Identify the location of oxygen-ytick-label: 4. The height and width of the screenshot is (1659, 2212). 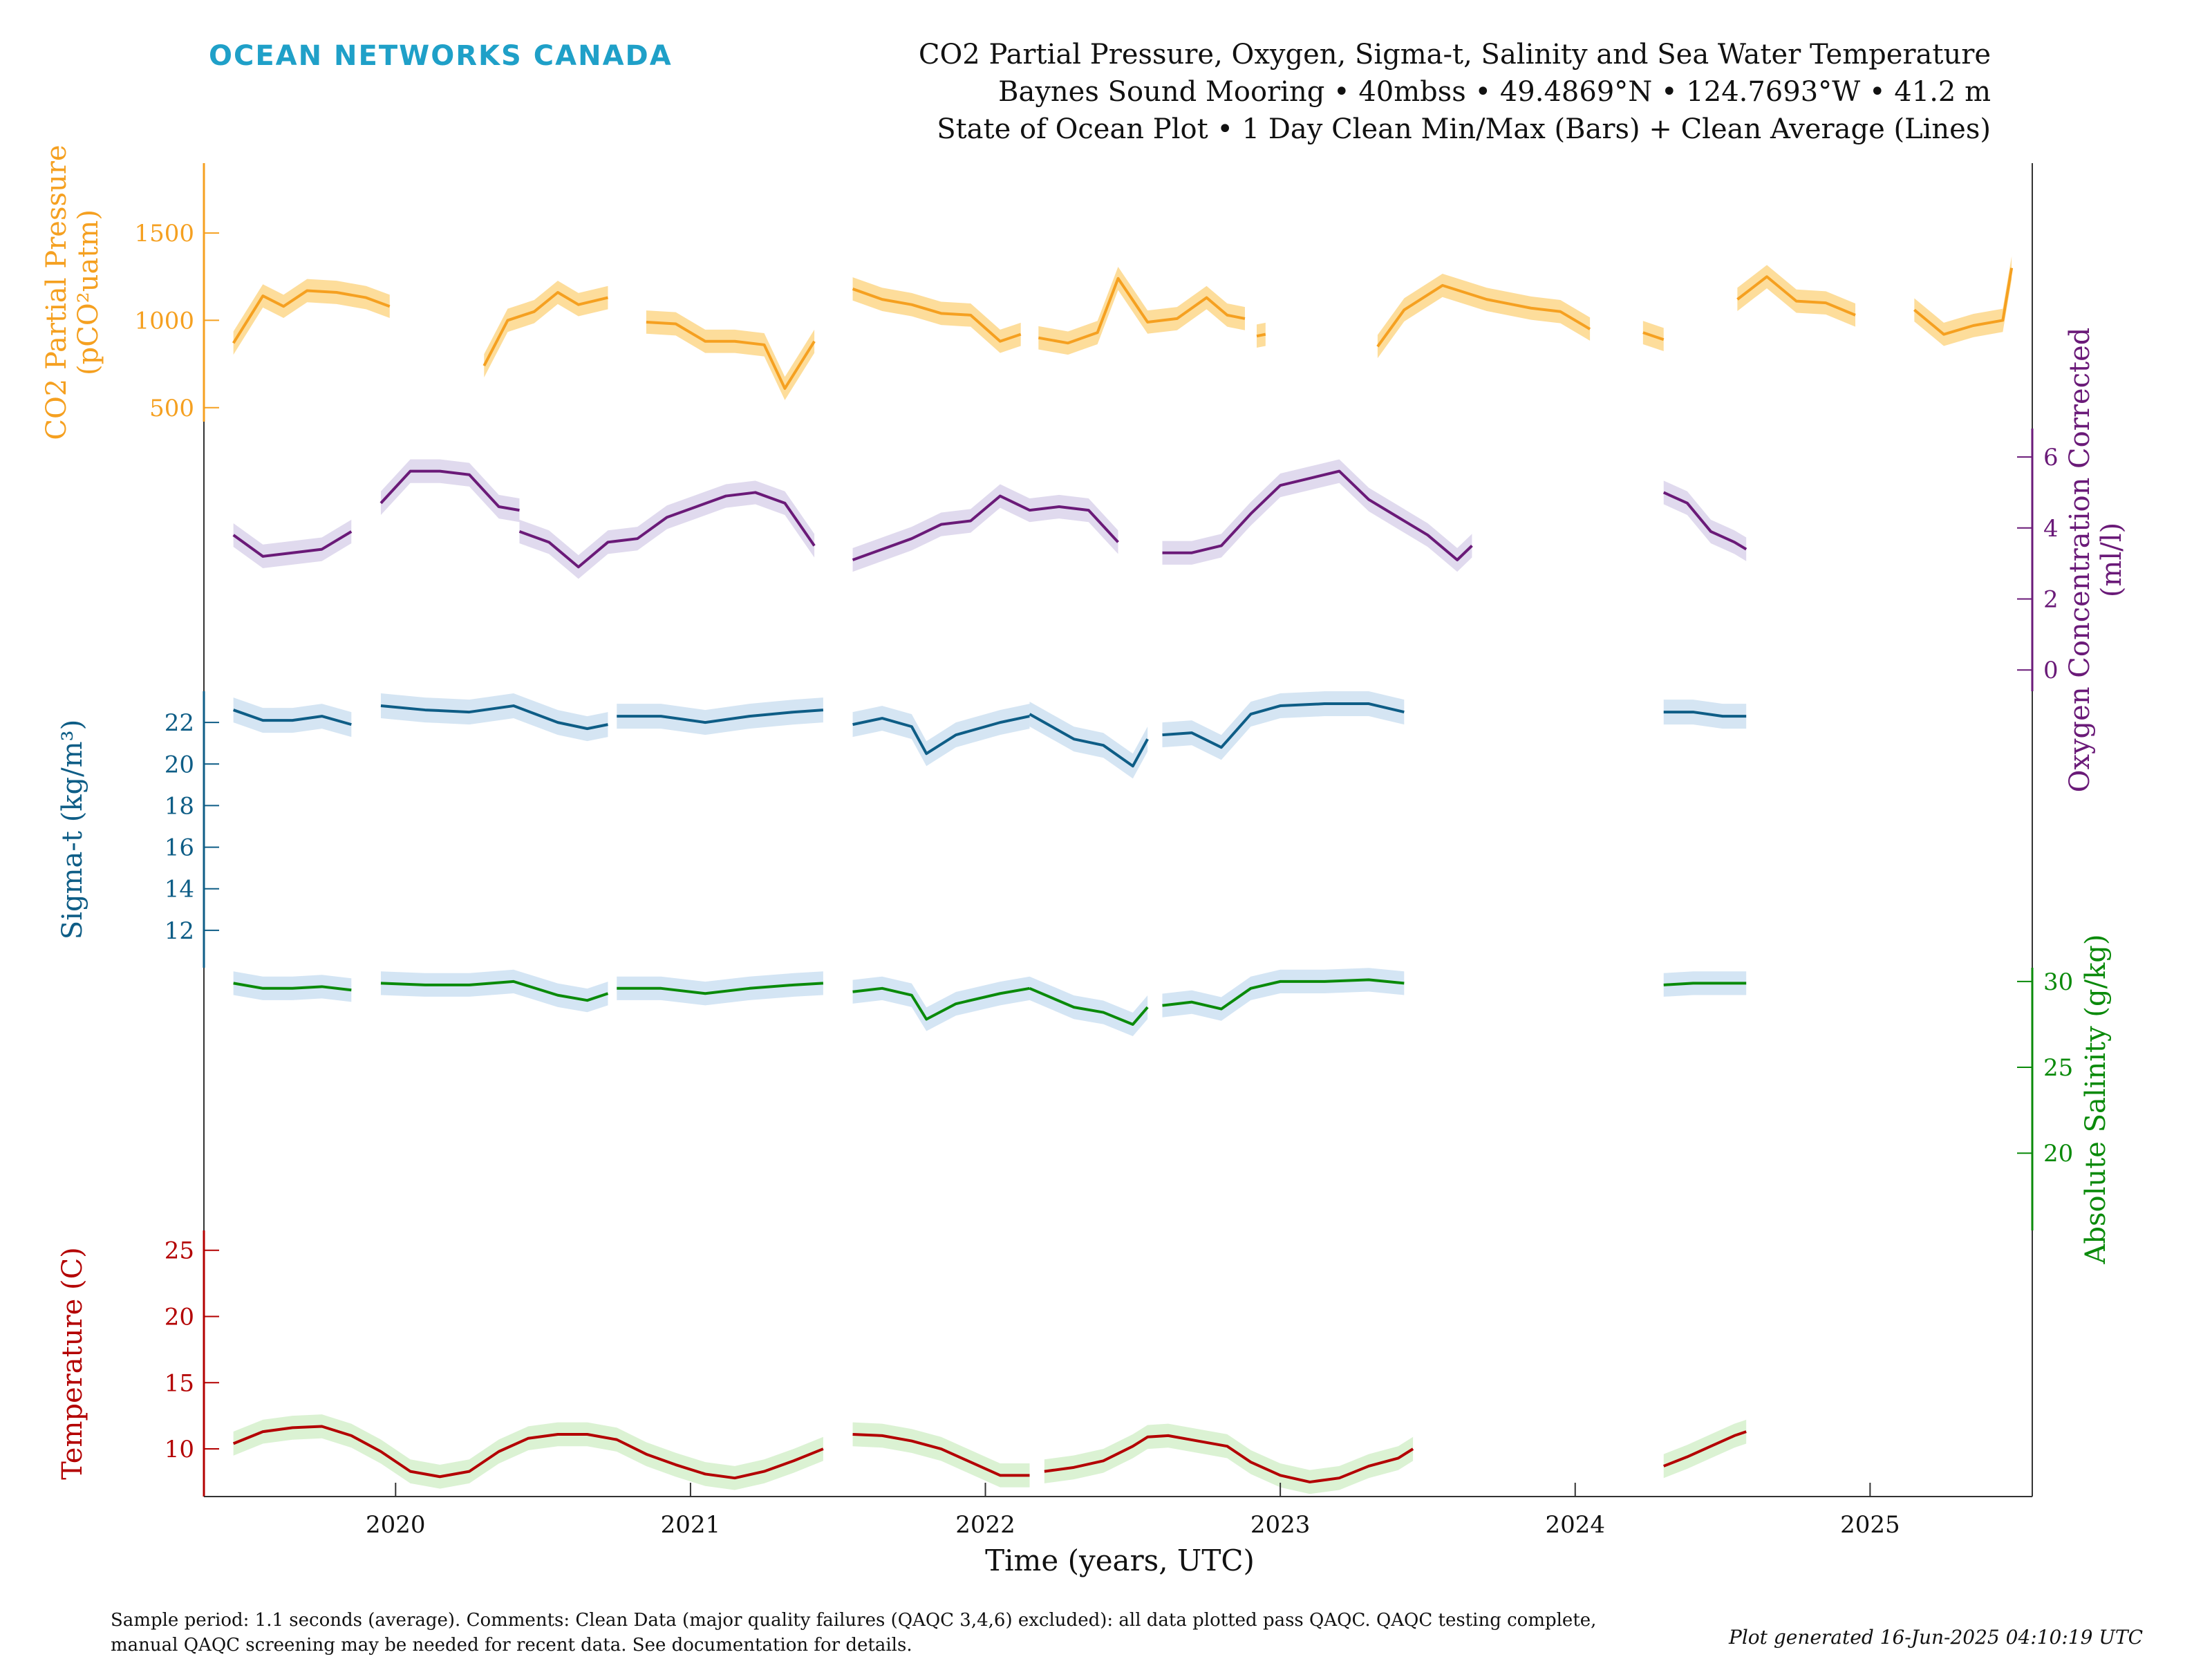
(2051, 529).